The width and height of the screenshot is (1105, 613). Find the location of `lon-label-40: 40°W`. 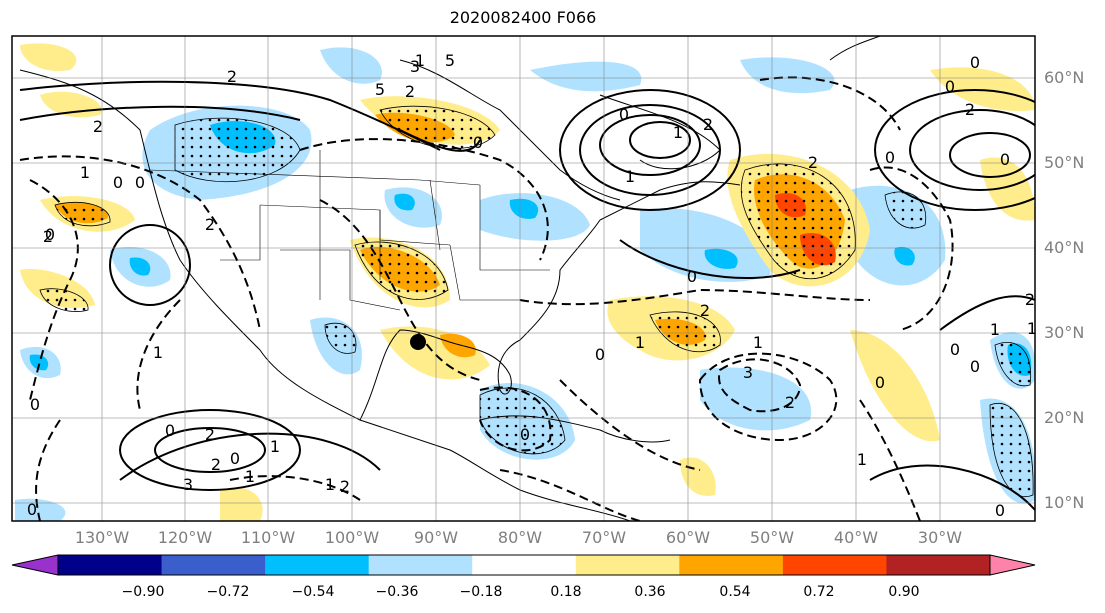

lon-label-40: 40°W is located at coordinates (856, 537).